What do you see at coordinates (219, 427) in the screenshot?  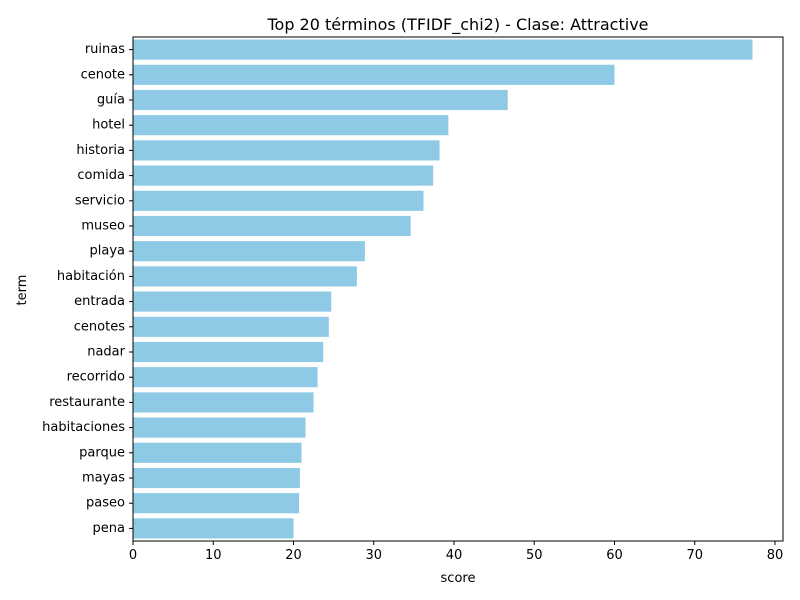 I see `bar-habitaciones` at bounding box center [219, 427].